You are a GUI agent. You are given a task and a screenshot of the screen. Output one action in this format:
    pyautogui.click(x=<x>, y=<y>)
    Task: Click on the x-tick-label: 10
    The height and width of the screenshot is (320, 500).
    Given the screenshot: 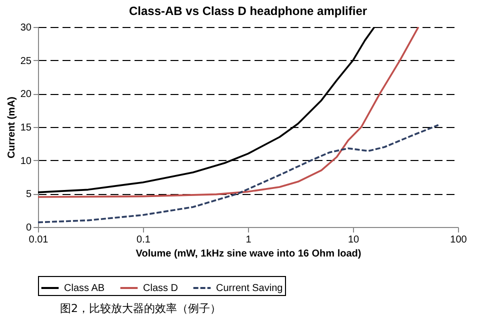 What is the action you would take?
    pyautogui.click(x=354, y=240)
    